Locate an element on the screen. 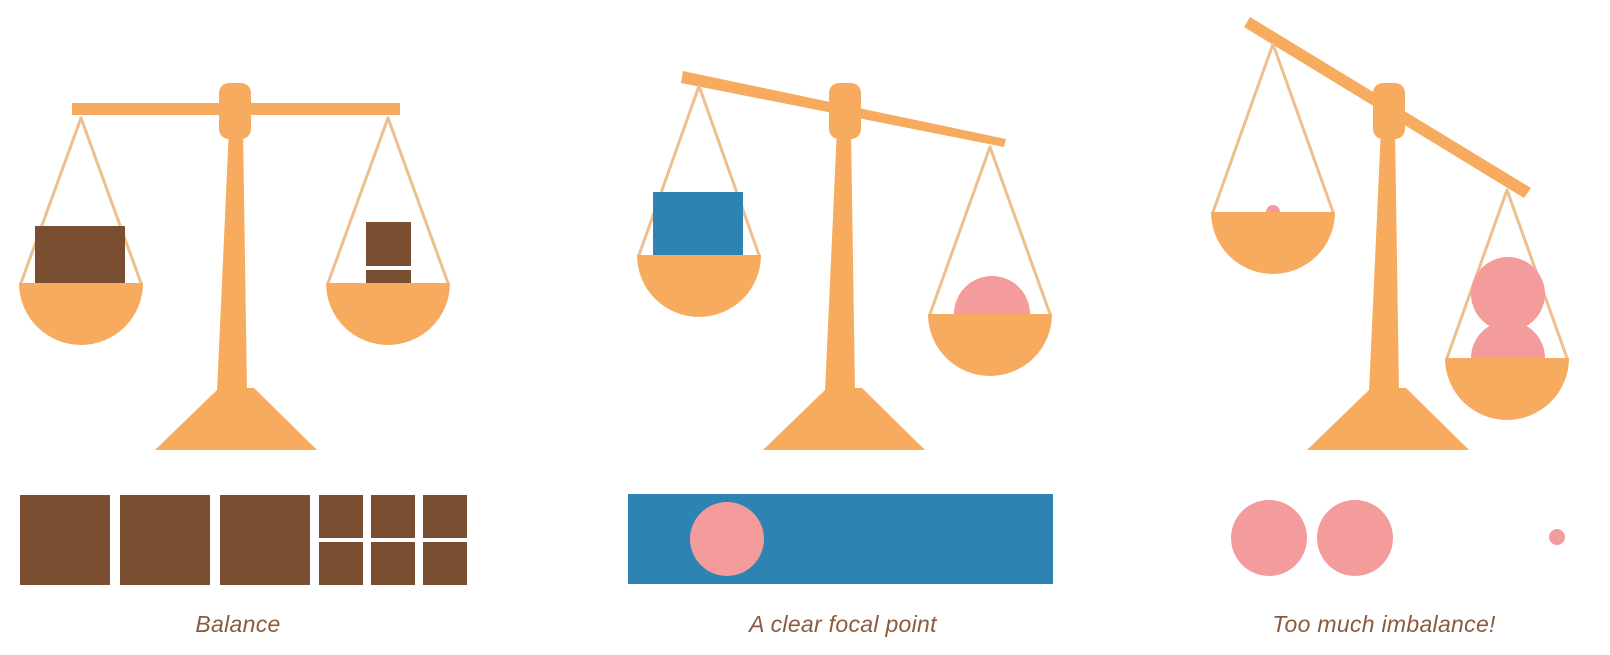  blocks-row is located at coordinates (243, 540).